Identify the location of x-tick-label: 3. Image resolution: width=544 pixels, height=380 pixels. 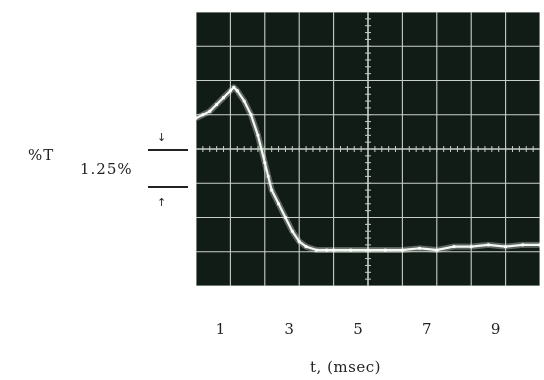
(289, 329).